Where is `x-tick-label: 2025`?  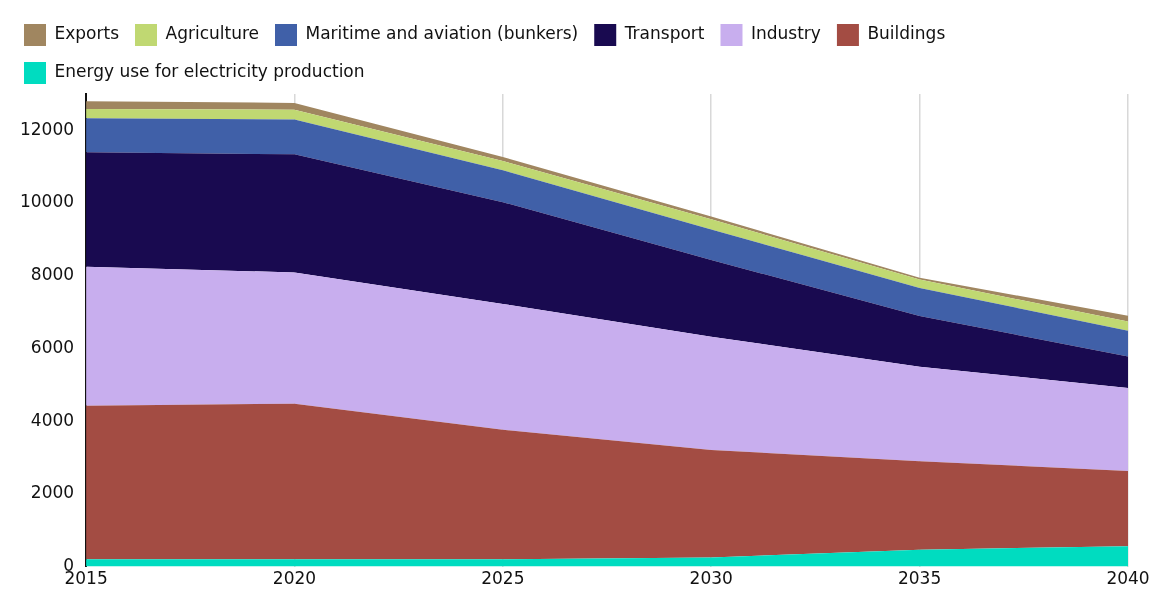 x-tick-label: 2025 is located at coordinates (503, 578).